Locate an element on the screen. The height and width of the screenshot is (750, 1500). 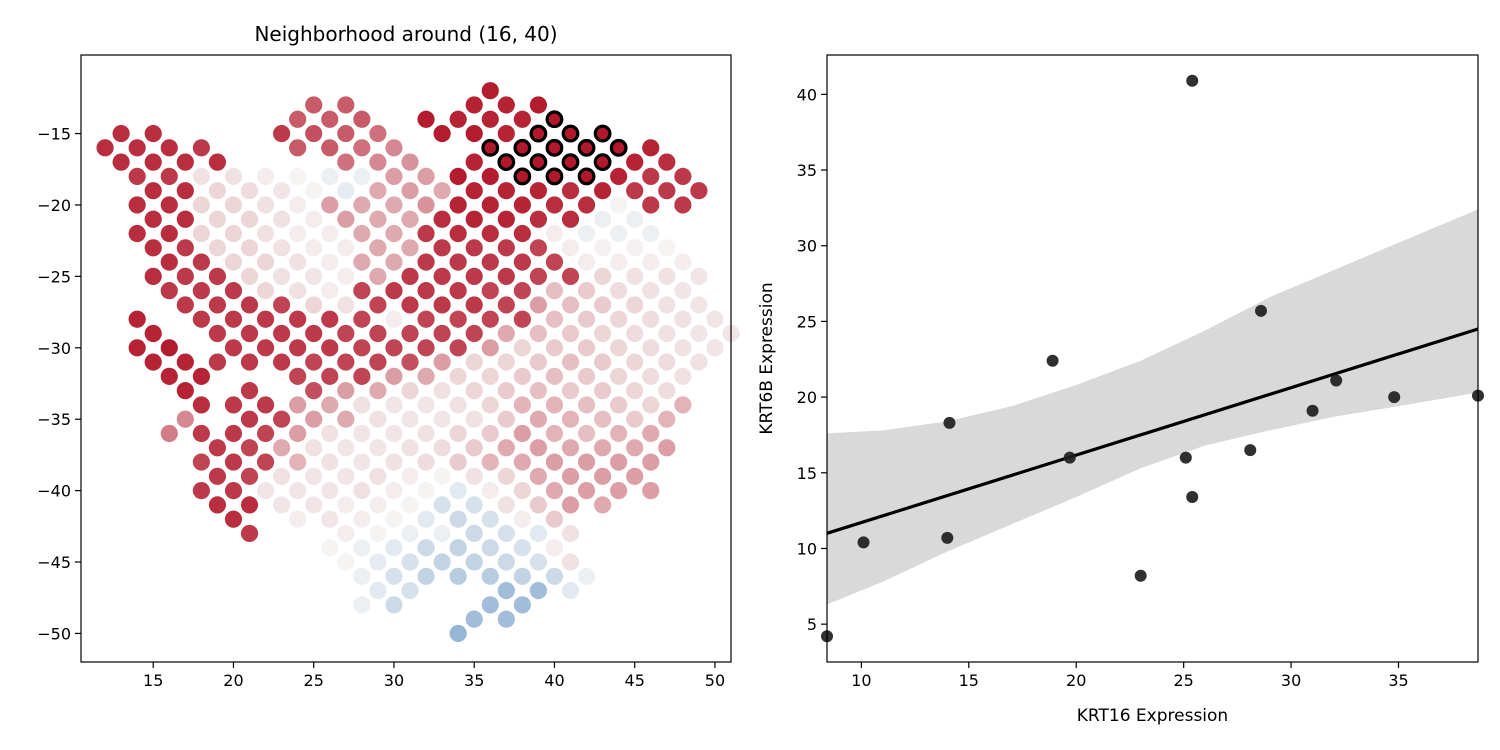
y-tick-label: 15 is located at coordinates (807, 473).